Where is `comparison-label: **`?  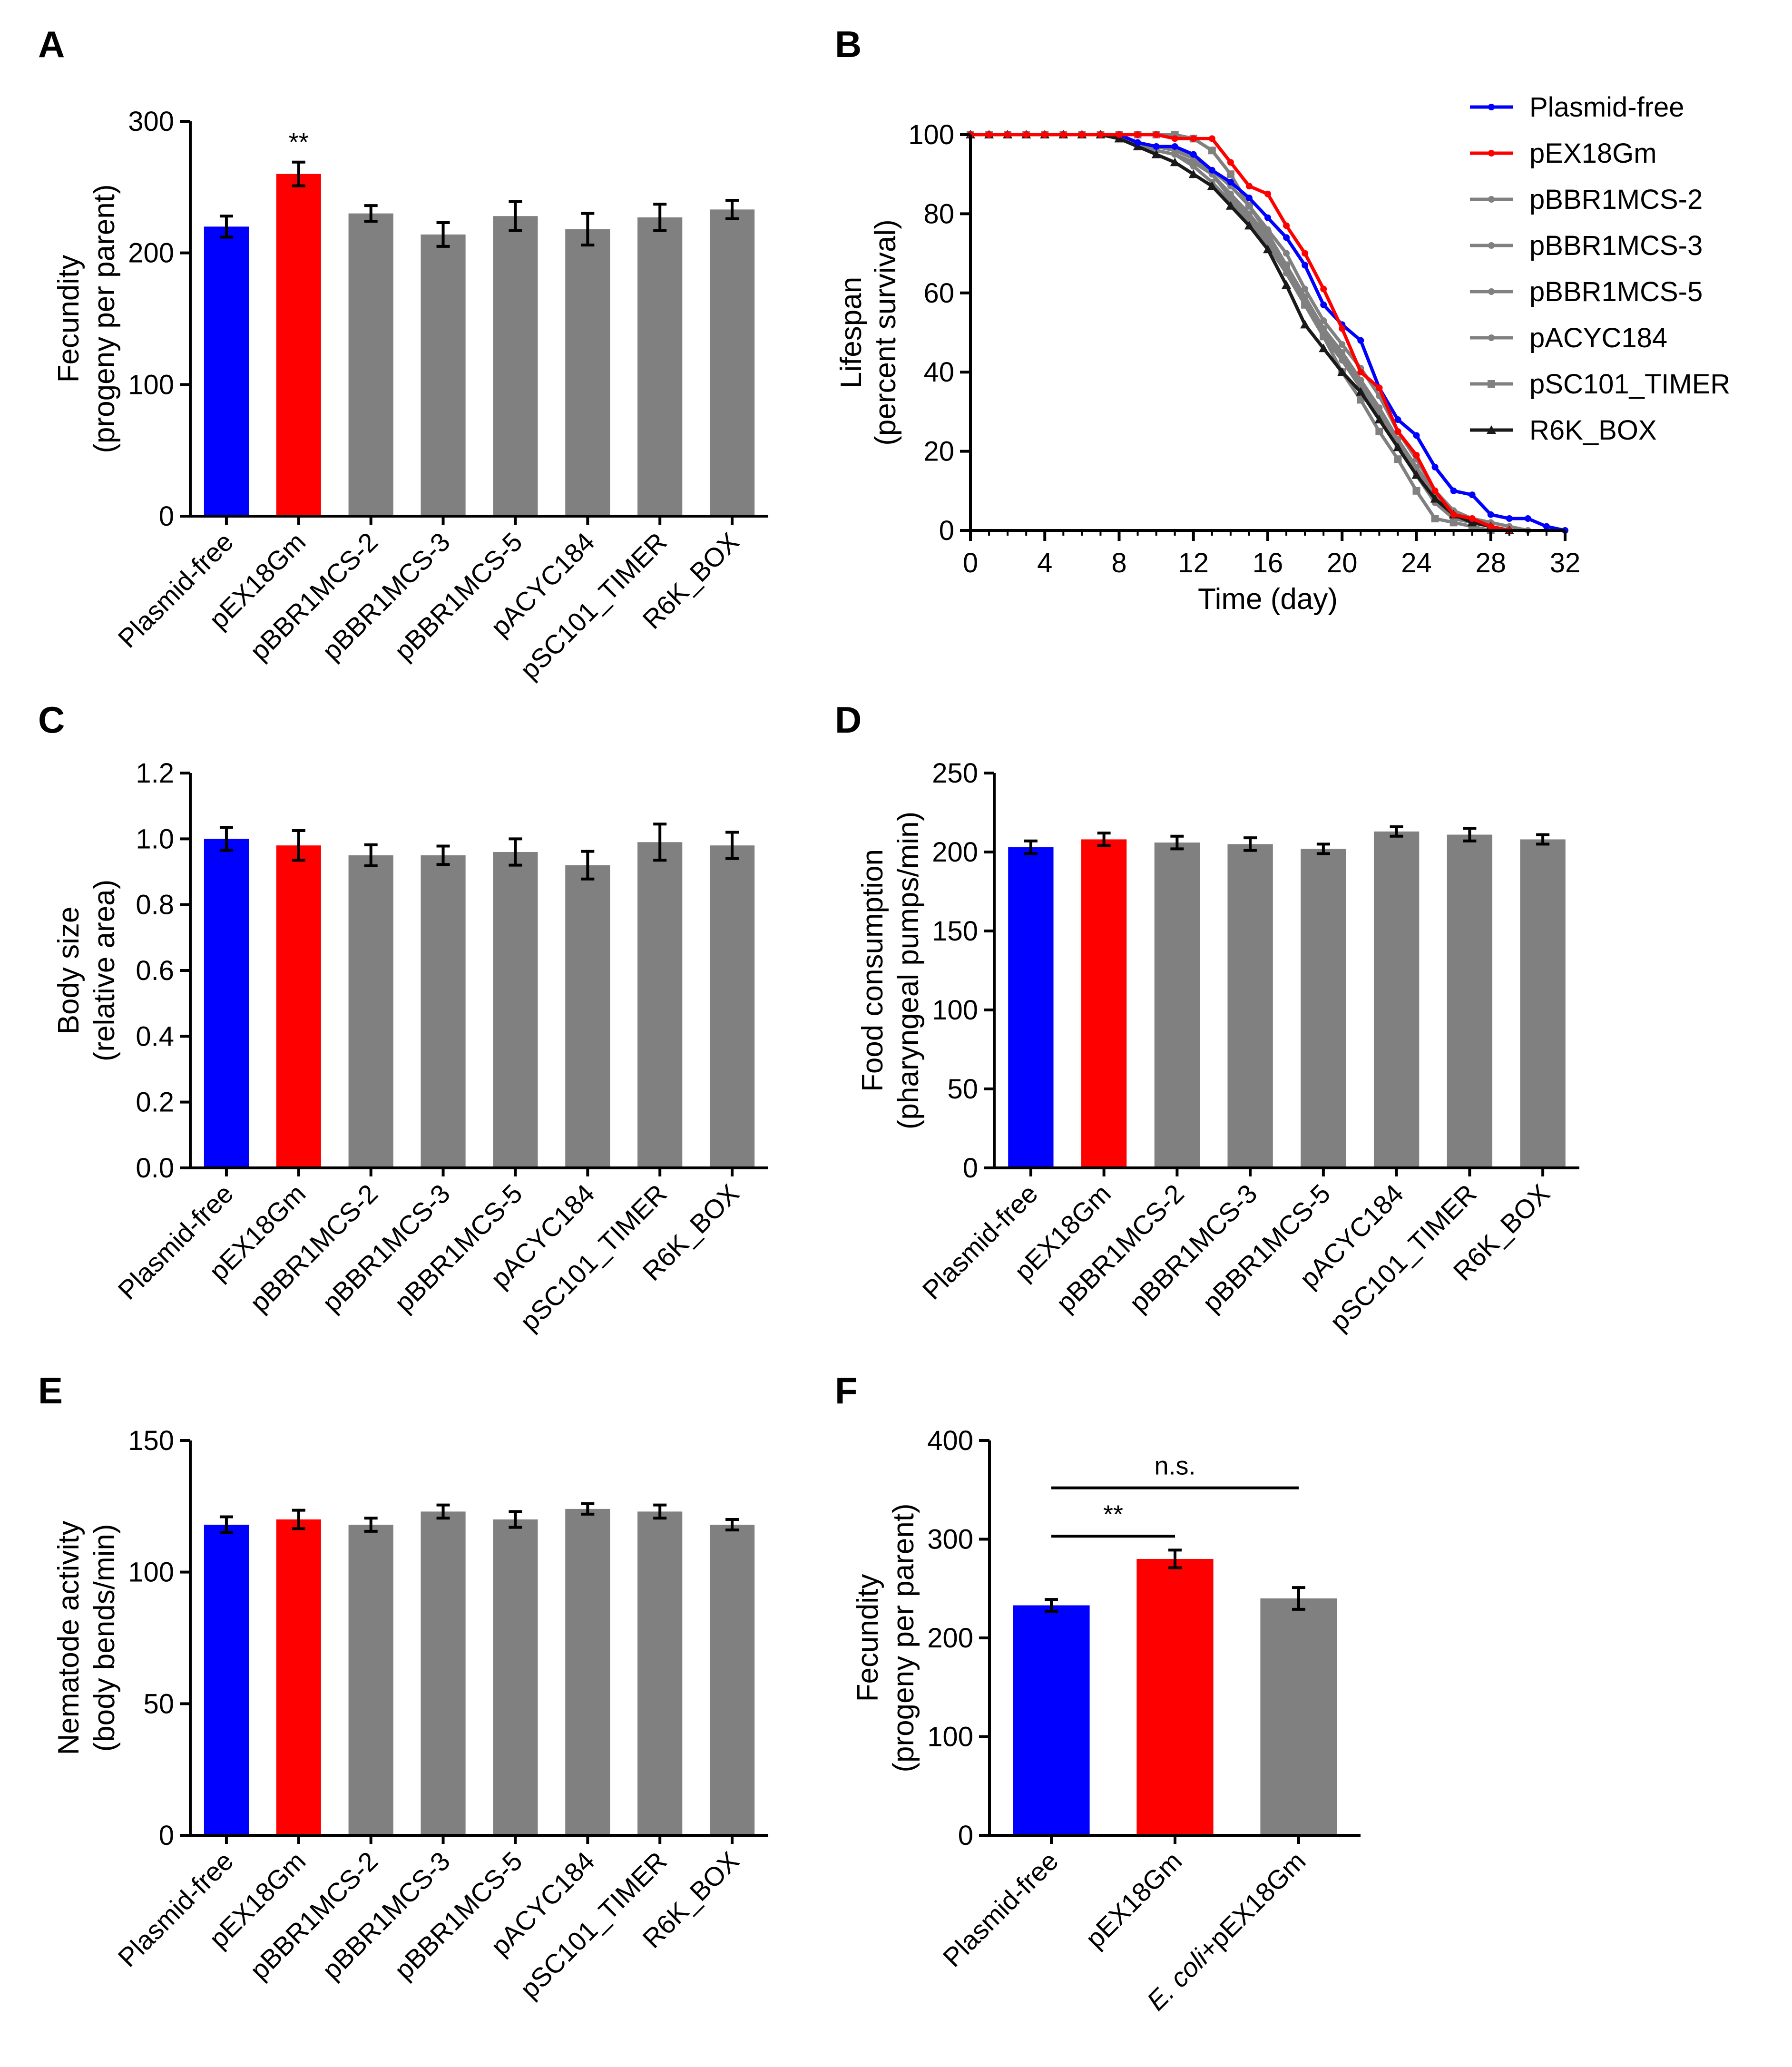
comparison-label: ** is located at coordinates (1113, 1514).